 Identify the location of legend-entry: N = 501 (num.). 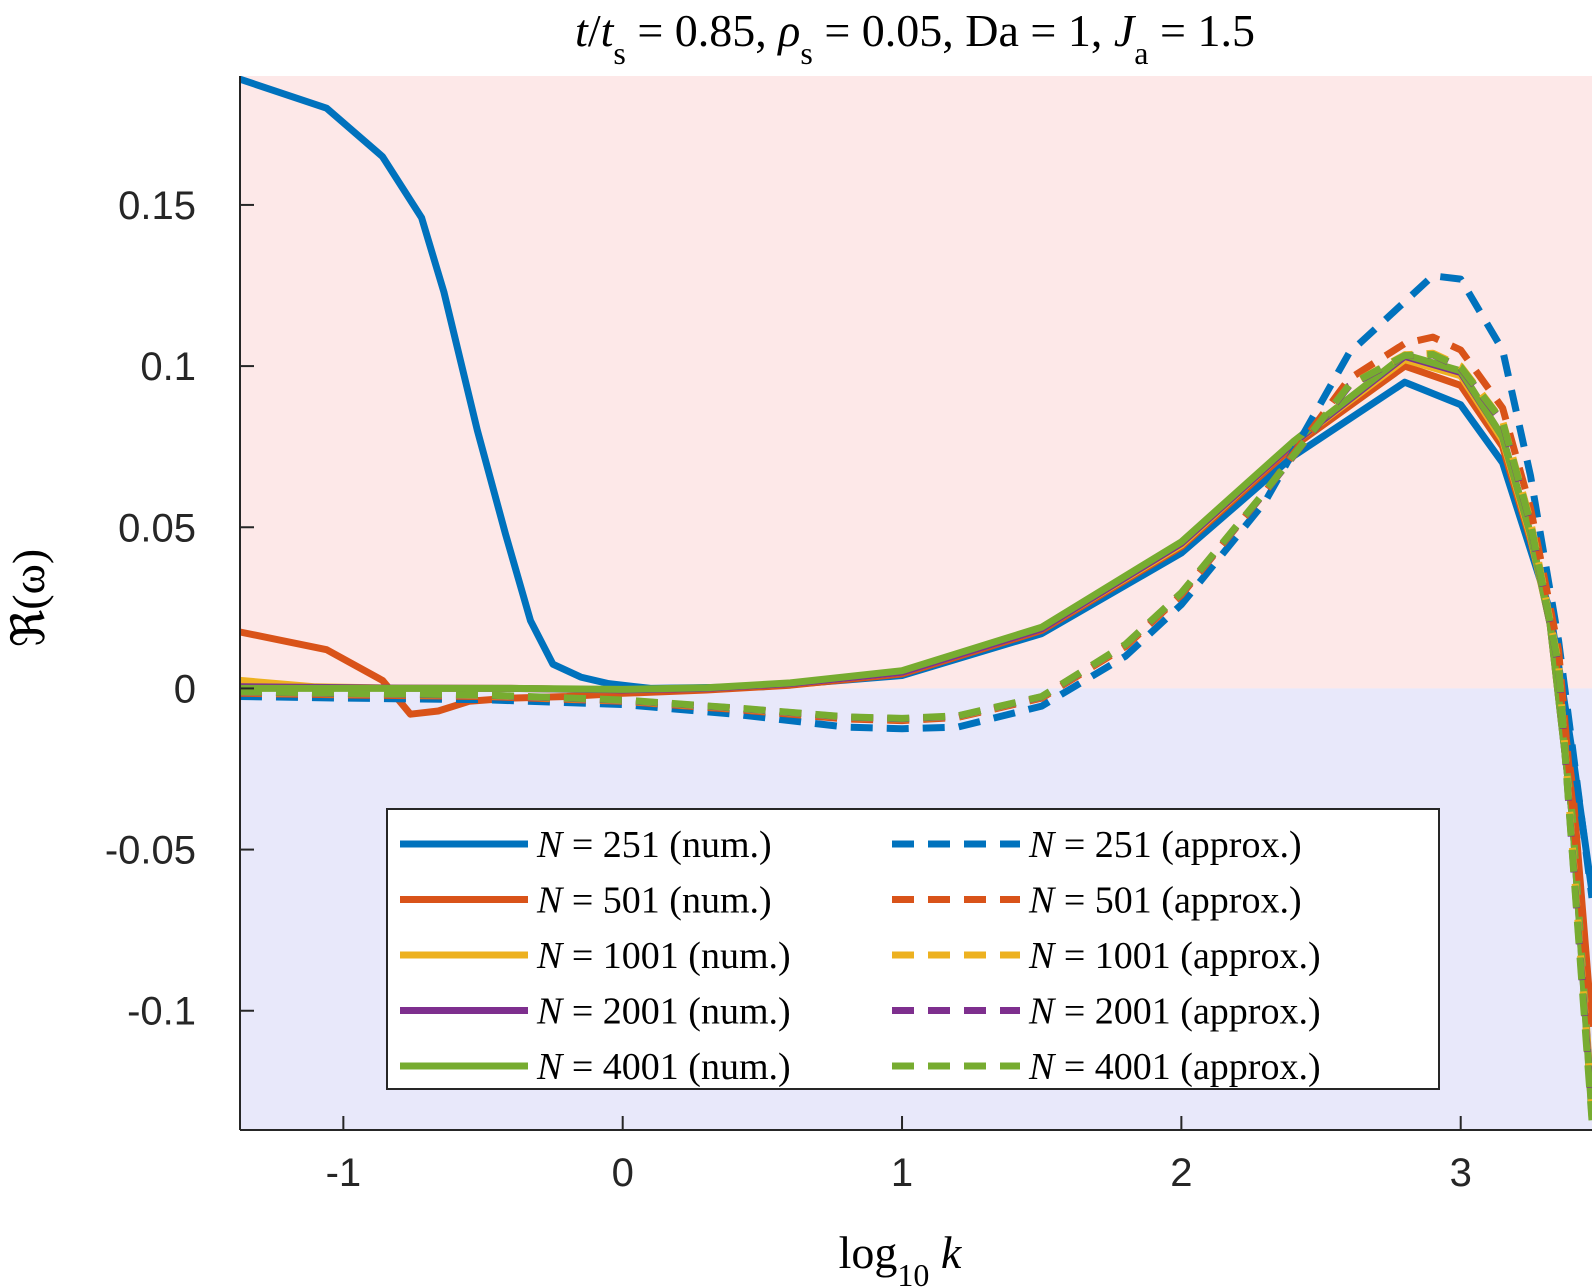
(586, 901).